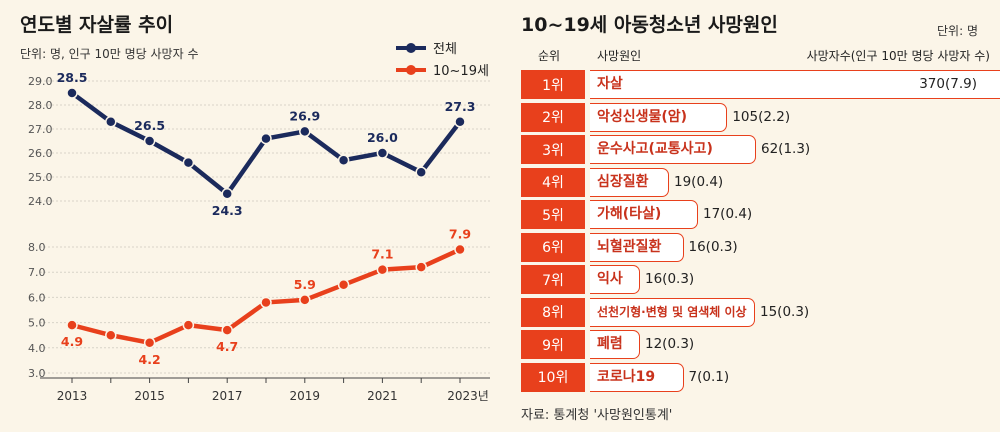 Image resolution: width=1000 pixels, height=432 pixels. I want to click on ranking-row: 7위 익사 16(0.3), so click(756, 279).